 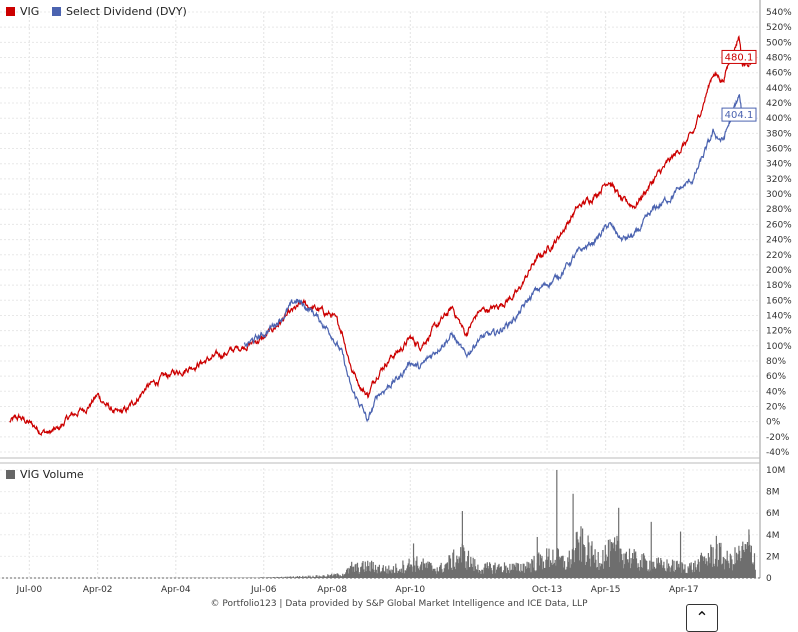 What do you see at coordinates (776, 362) in the screenshot?
I see `y-tick-label: 80%` at bounding box center [776, 362].